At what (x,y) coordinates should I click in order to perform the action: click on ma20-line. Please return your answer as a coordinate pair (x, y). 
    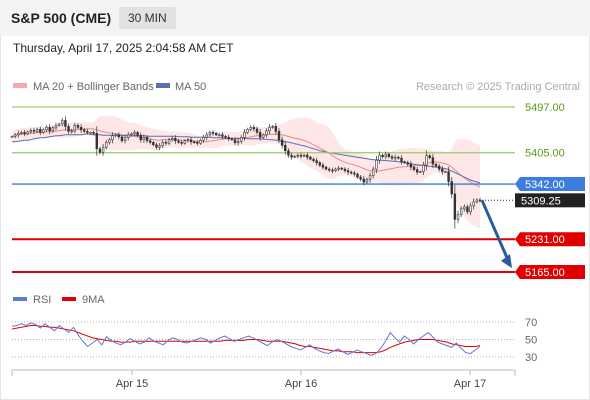
    Looking at the image, I should click on (246, 158).